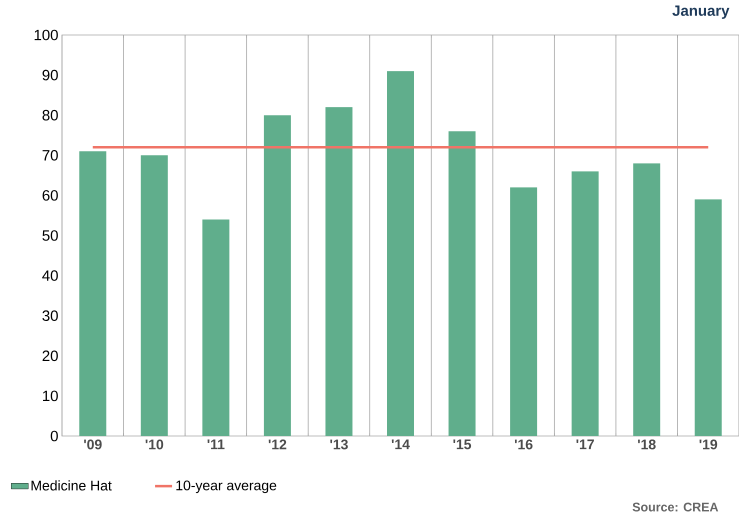  What do you see at coordinates (216, 445) in the screenshot?
I see `x-tick-label: '11` at bounding box center [216, 445].